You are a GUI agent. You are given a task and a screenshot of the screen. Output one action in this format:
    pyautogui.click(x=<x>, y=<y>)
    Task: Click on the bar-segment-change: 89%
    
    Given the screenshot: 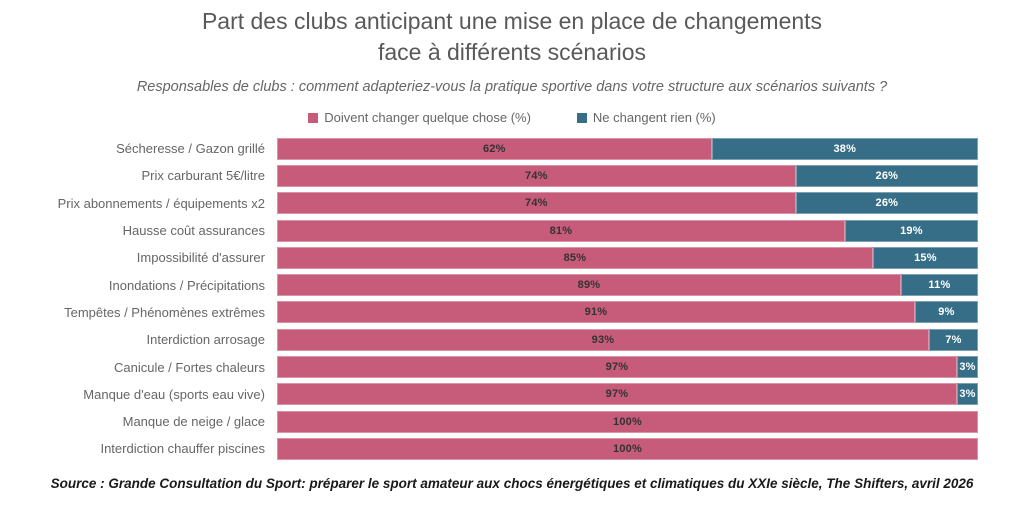 What is the action you would take?
    pyautogui.click(x=589, y=285)
    